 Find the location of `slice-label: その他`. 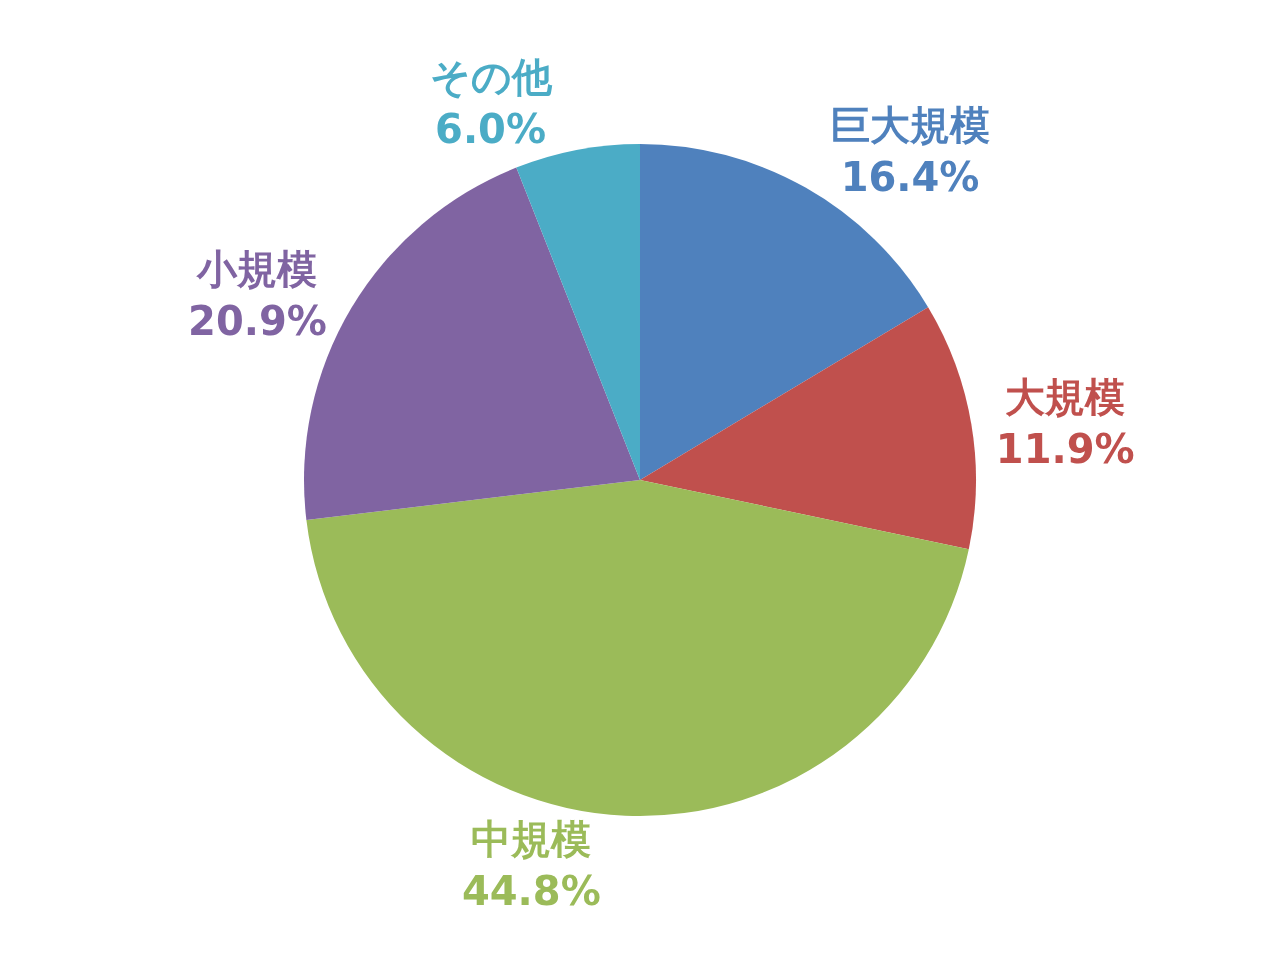

slice-label: その他 is located at coordinates (491, 76).